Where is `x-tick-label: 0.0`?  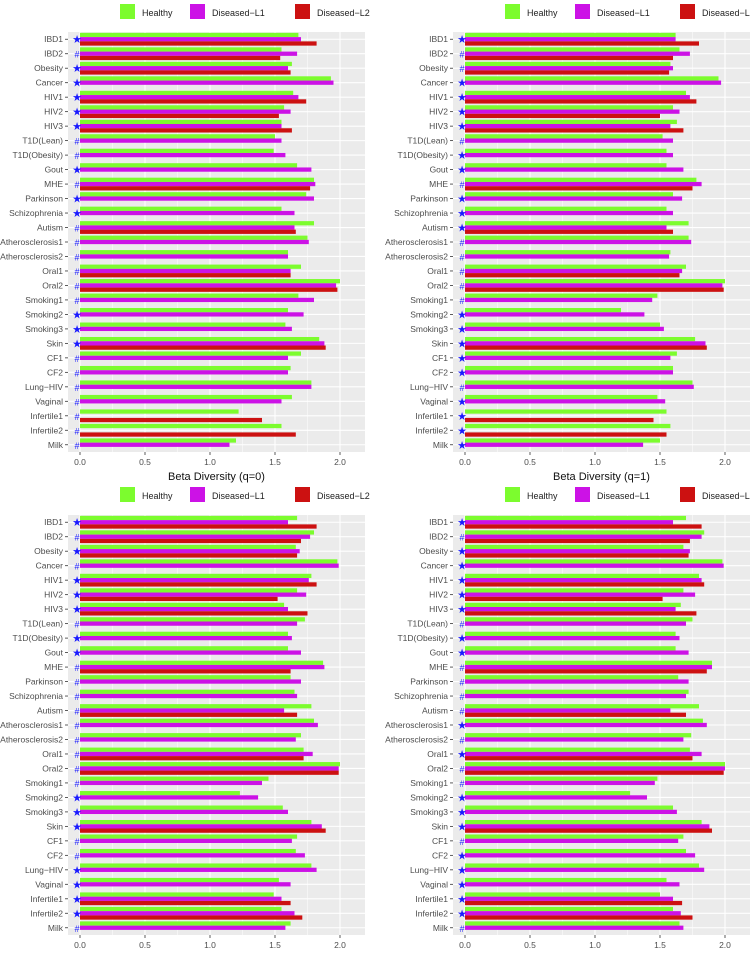
x-tick-label: 0.0 is located at coordinates (465, 945).